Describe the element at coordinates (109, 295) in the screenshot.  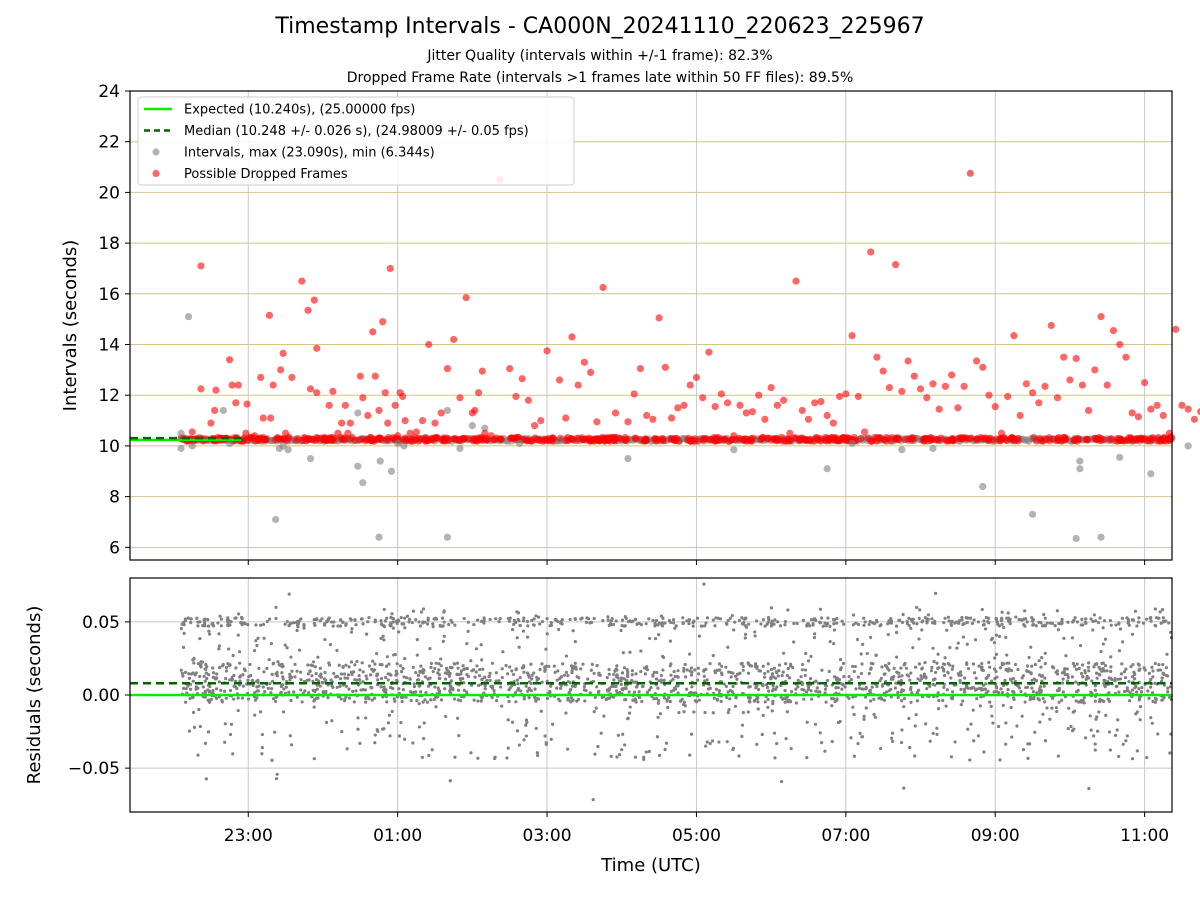
I see `intervals-ytick-label: 16` at that location.